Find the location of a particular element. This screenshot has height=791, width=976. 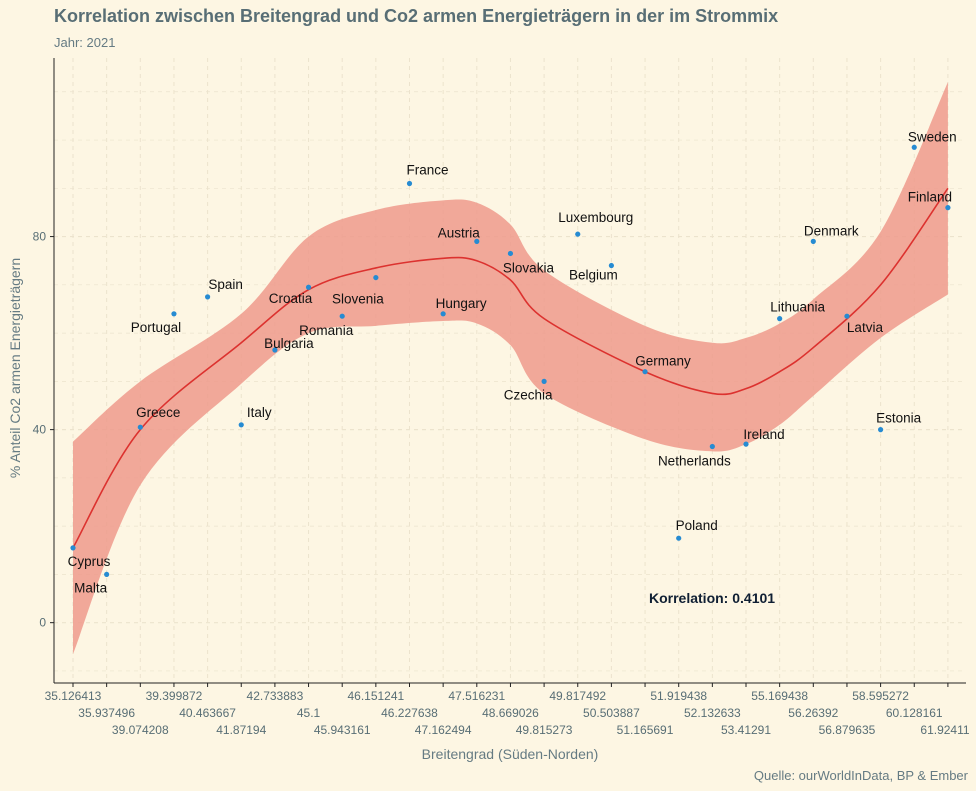

x-tick-label: 45.943161 is located at coordinates (342, 730).